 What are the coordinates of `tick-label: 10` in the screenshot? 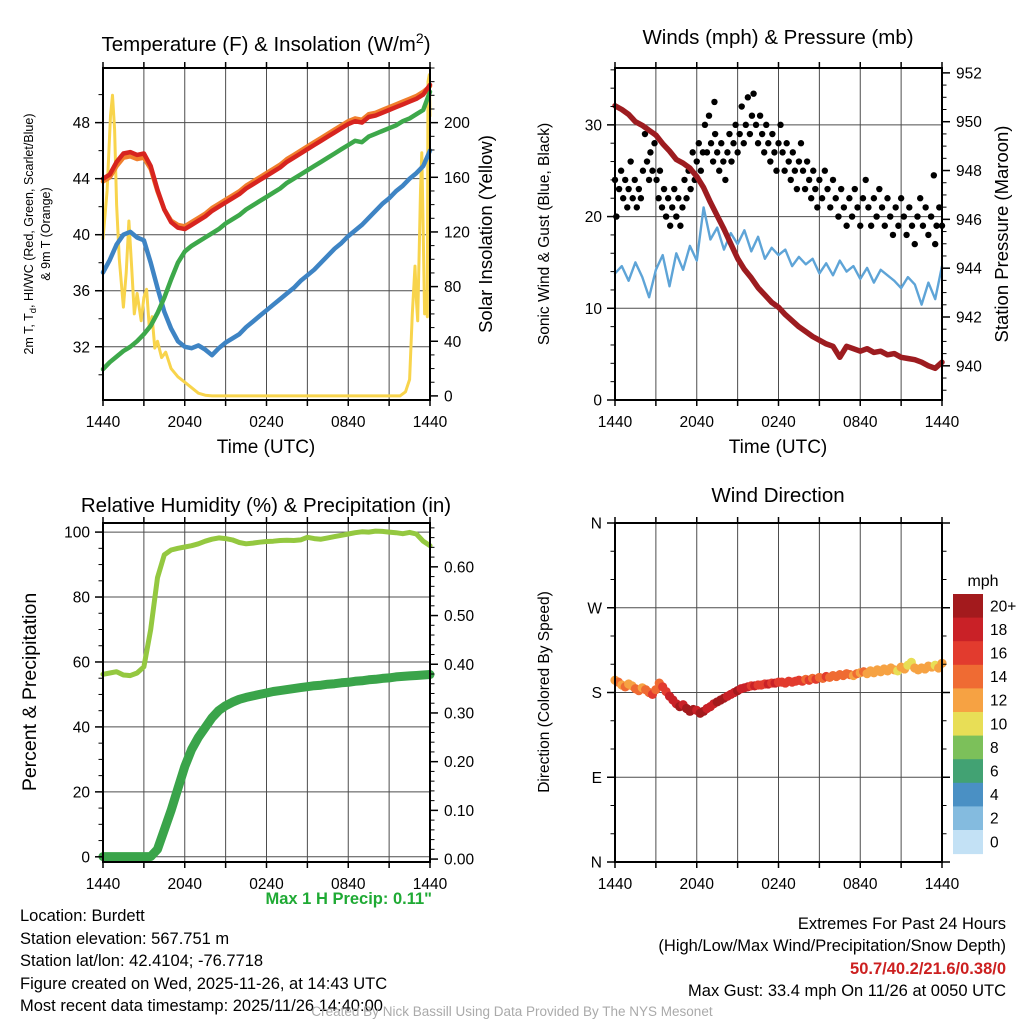 It's located at (999, 724).